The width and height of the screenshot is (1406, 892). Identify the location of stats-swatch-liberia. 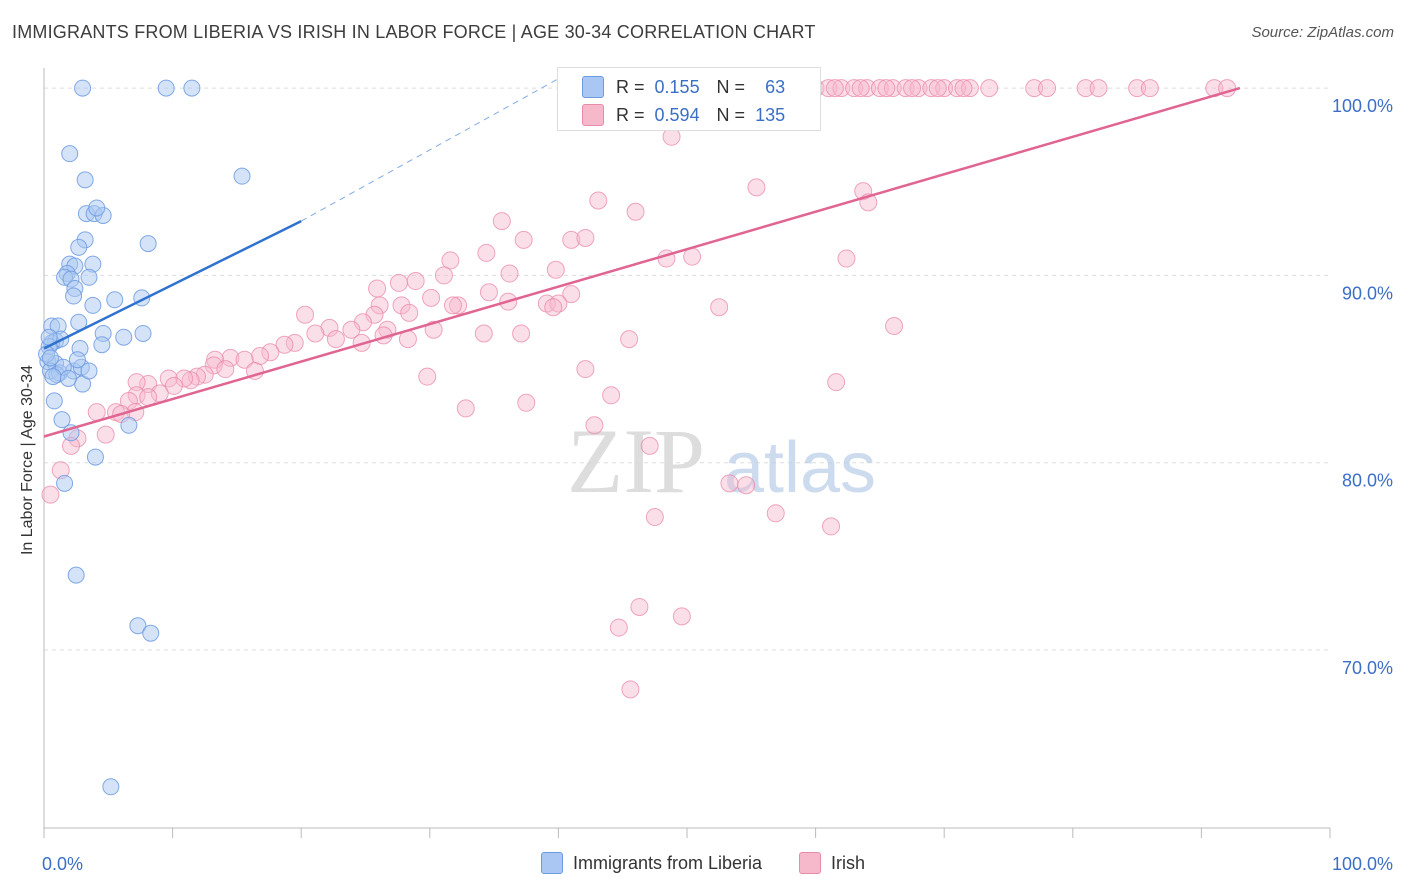
(593, 87).